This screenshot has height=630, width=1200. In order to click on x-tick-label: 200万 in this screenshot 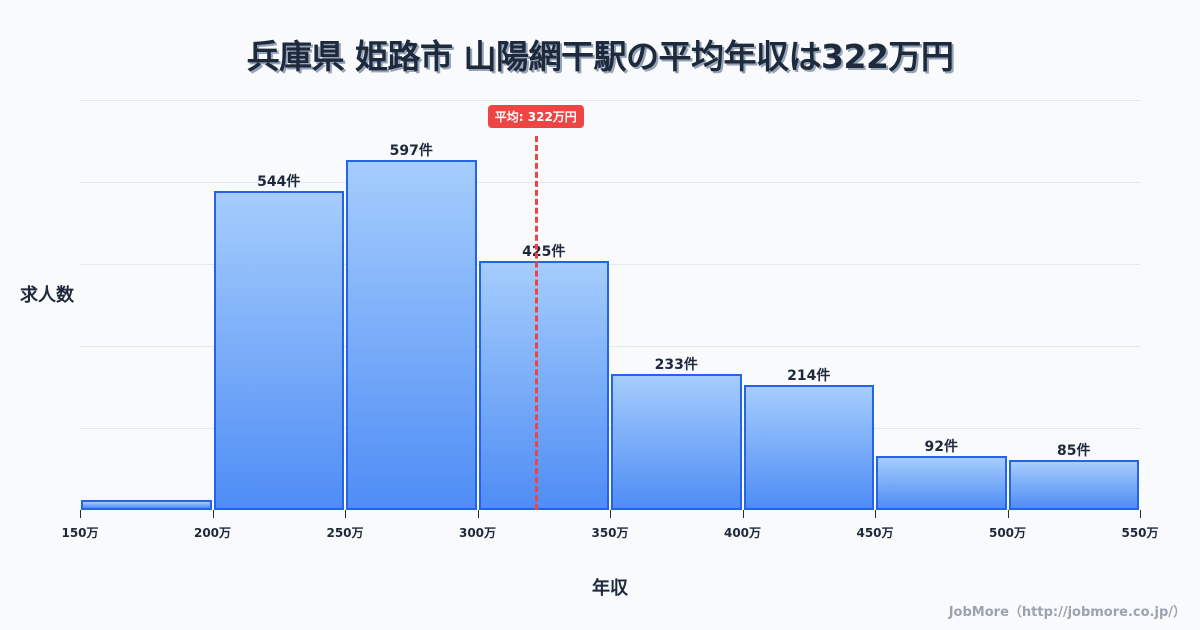, I will do `click(212, 533)`.